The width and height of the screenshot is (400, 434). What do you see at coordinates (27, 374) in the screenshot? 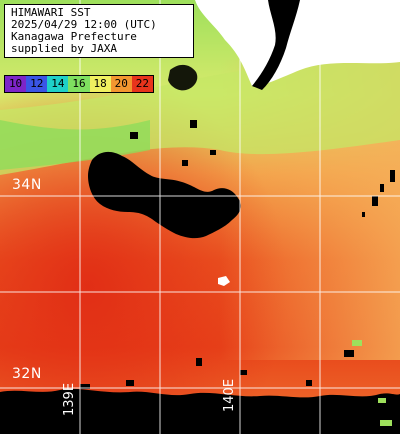
I see `lat-label-32n: 32N` at bounding box center [27, 374].